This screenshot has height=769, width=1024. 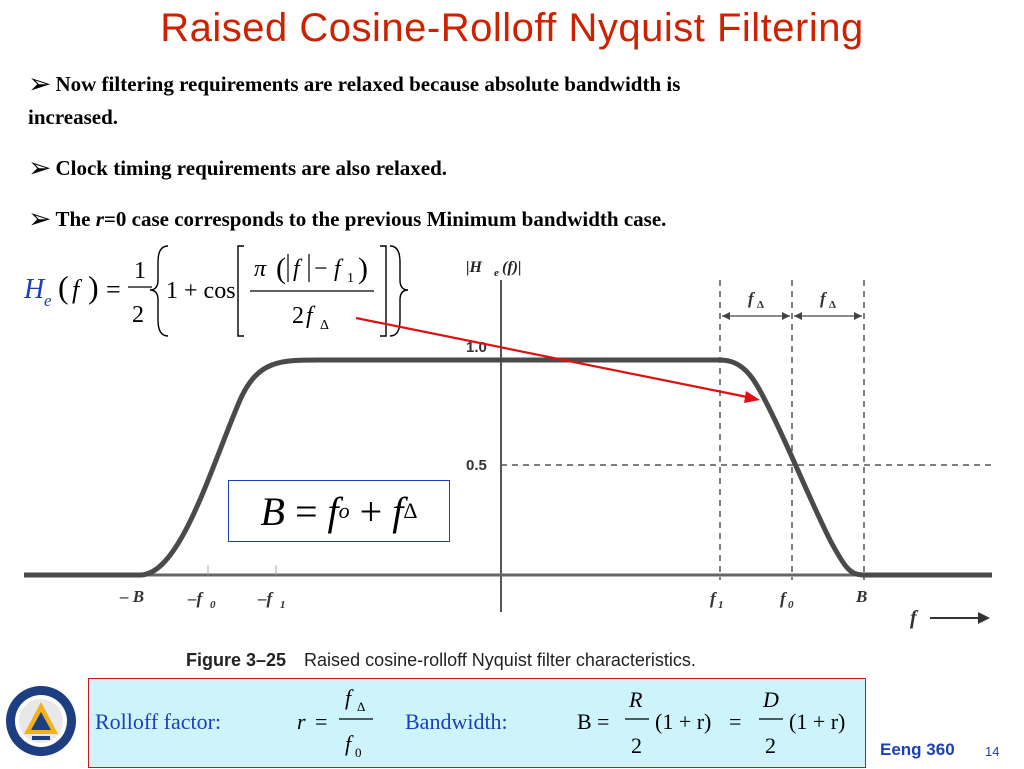 What do you see at coordinates (735, 721) in the screenshot?
I see `bw-eq2: =` at bounding box center [735, 721].